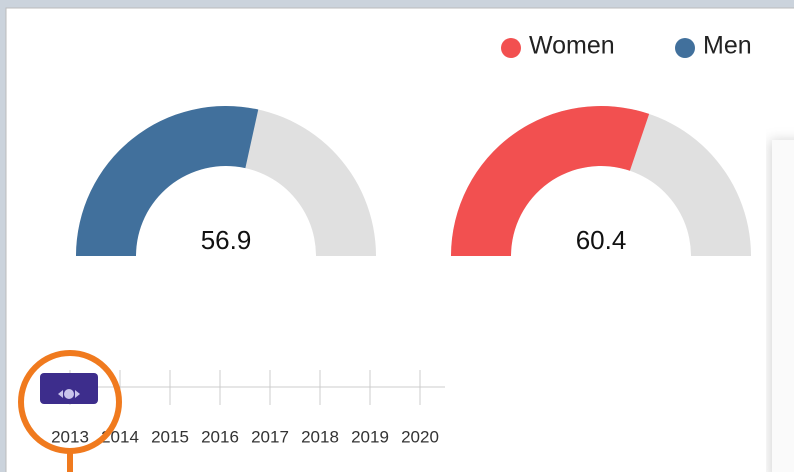 The image size is (794, 472). I want to click on handle, so click(69, 388).